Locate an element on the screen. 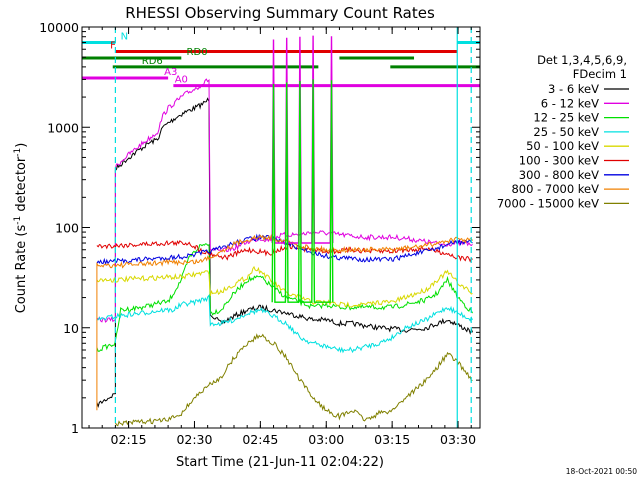 This screenshot has height=480, width=640. y-tick-label-1: 1 is located at coordinates (75, 428).